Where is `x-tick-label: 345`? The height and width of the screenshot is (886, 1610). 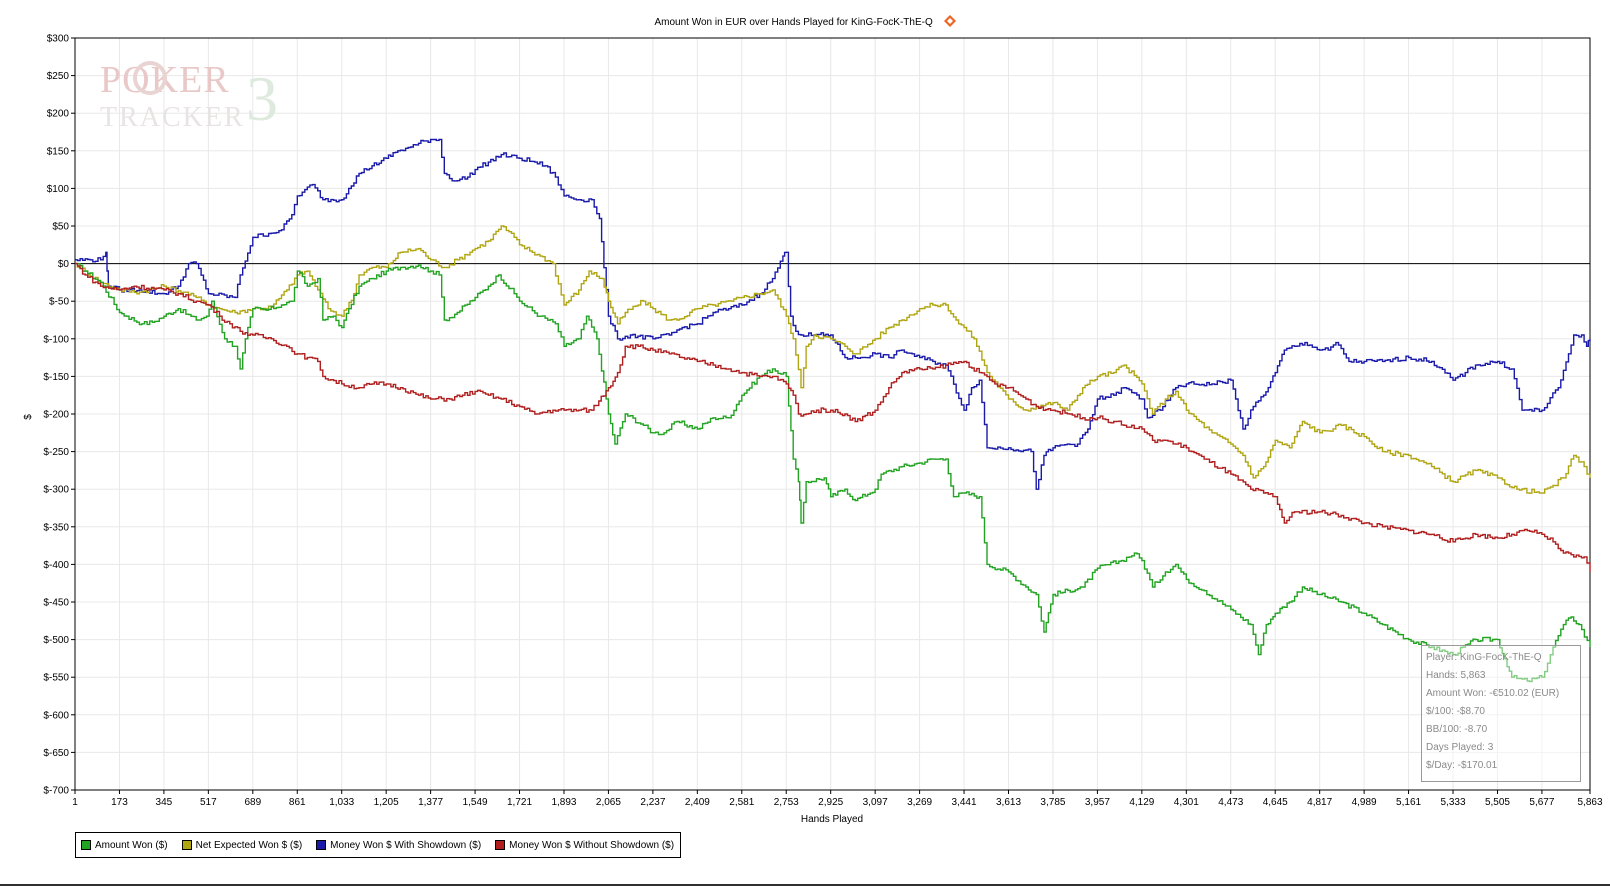
x-tick-label: 345 is located at coordinates (164, 802).